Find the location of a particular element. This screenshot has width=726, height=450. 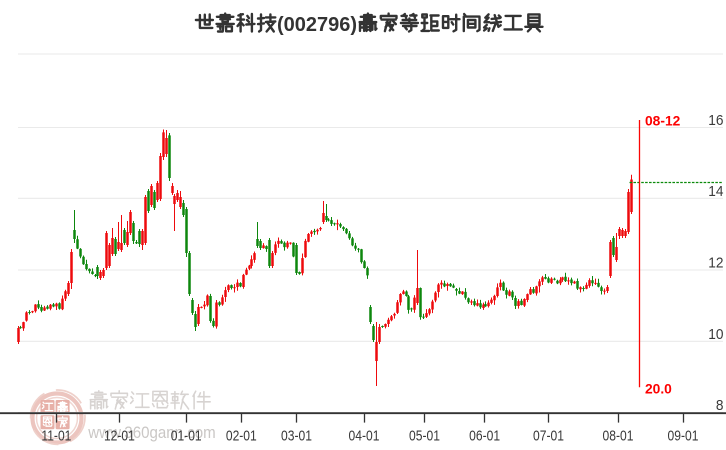

svg-text: 04-01 is located at coordinates (364, 435).